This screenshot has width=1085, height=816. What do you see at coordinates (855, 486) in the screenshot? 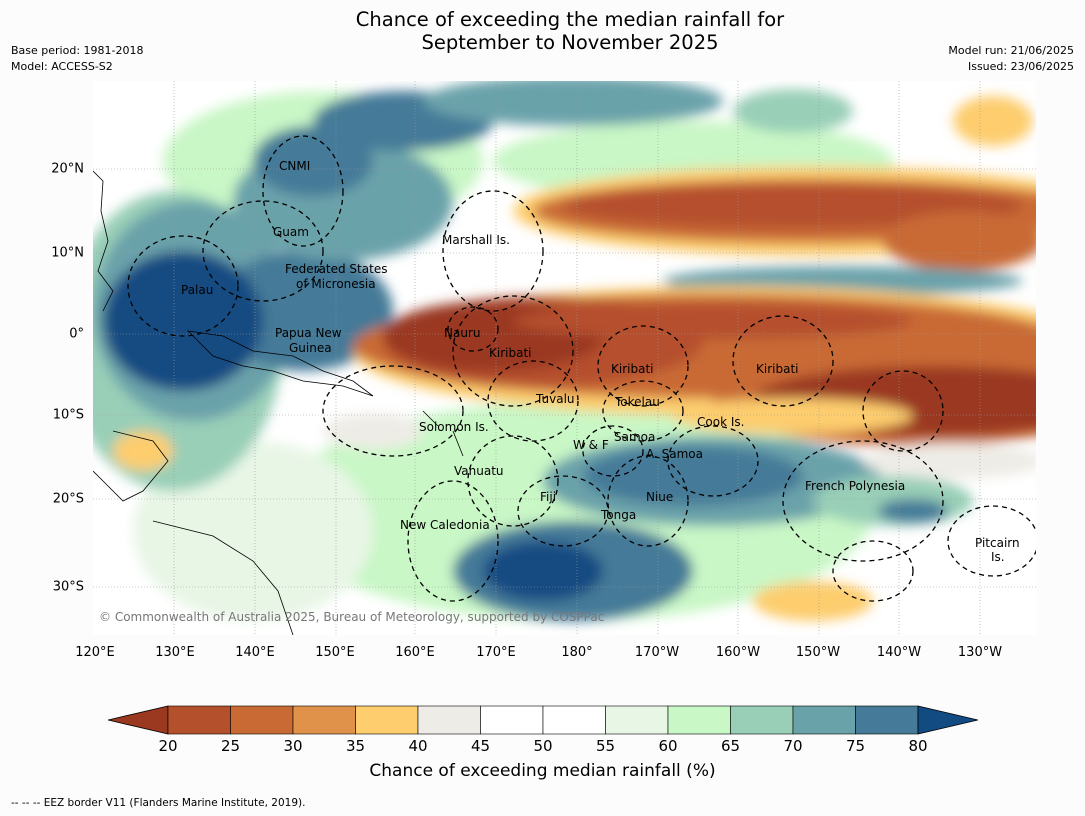
I see `region-label: French Polynesia` at bounding box center [855, 486].